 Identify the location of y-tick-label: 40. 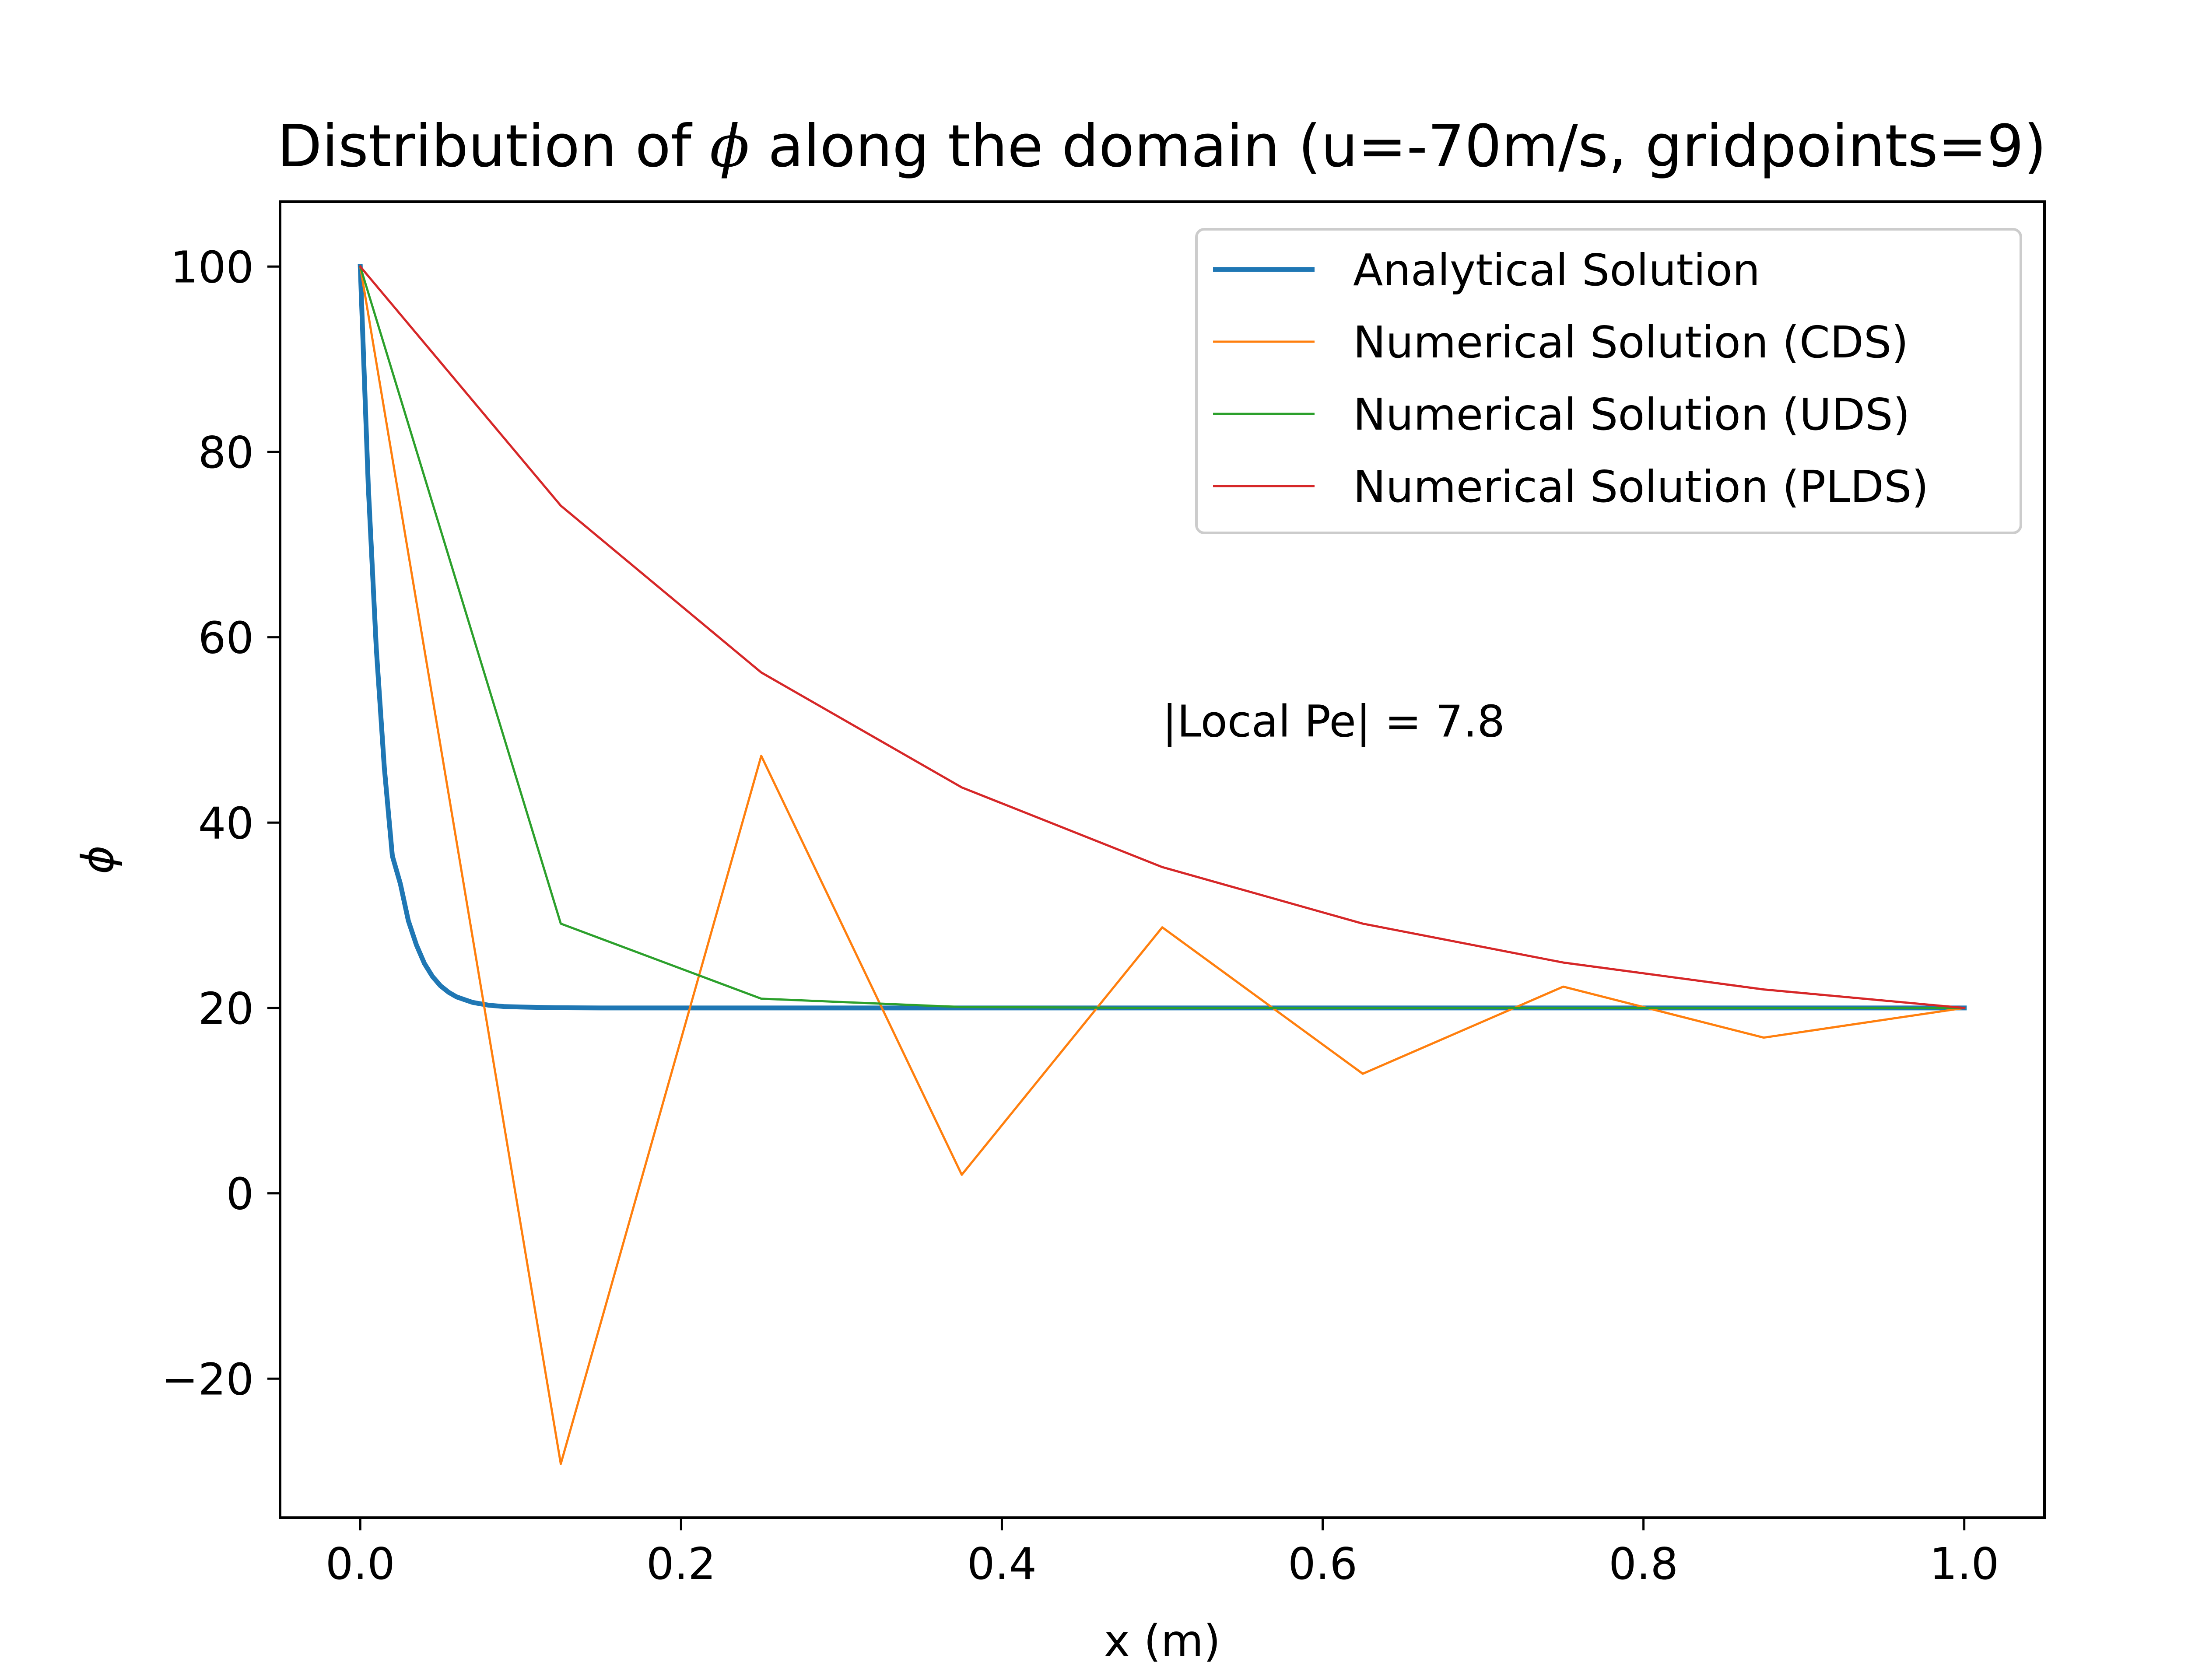
(226, 823).